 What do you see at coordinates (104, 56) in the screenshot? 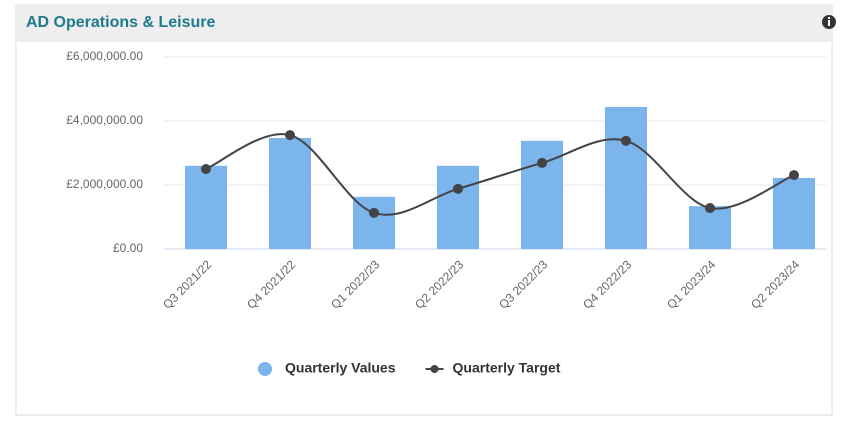
I see `y-tick-label: £6,000,000.00` at bounding box center [104, 56].